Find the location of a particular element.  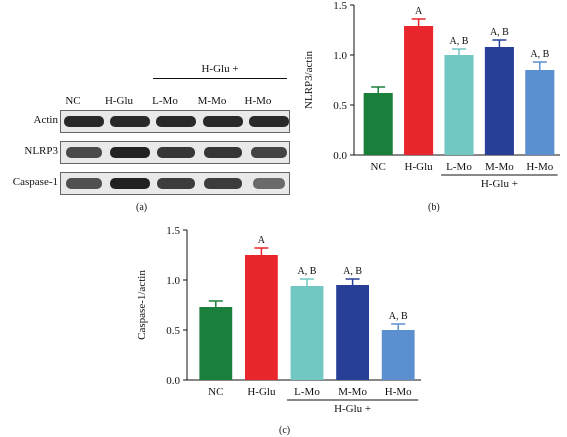

blot-lane-label: M-Mo is located at coordinates (212, 101).